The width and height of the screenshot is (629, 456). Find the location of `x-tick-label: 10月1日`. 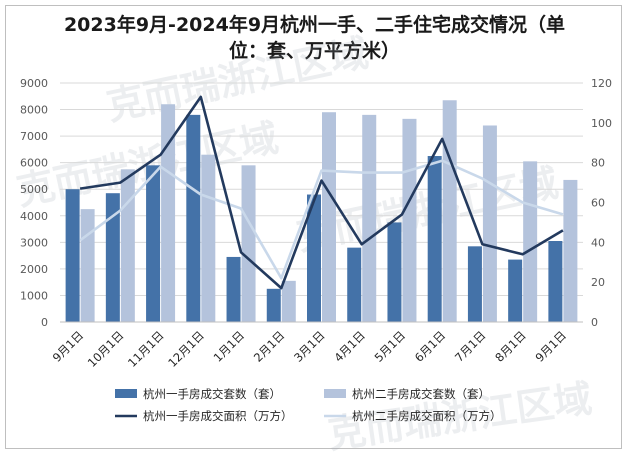

x-tick-label: 10月1日 is located at coordinates (106, 349).